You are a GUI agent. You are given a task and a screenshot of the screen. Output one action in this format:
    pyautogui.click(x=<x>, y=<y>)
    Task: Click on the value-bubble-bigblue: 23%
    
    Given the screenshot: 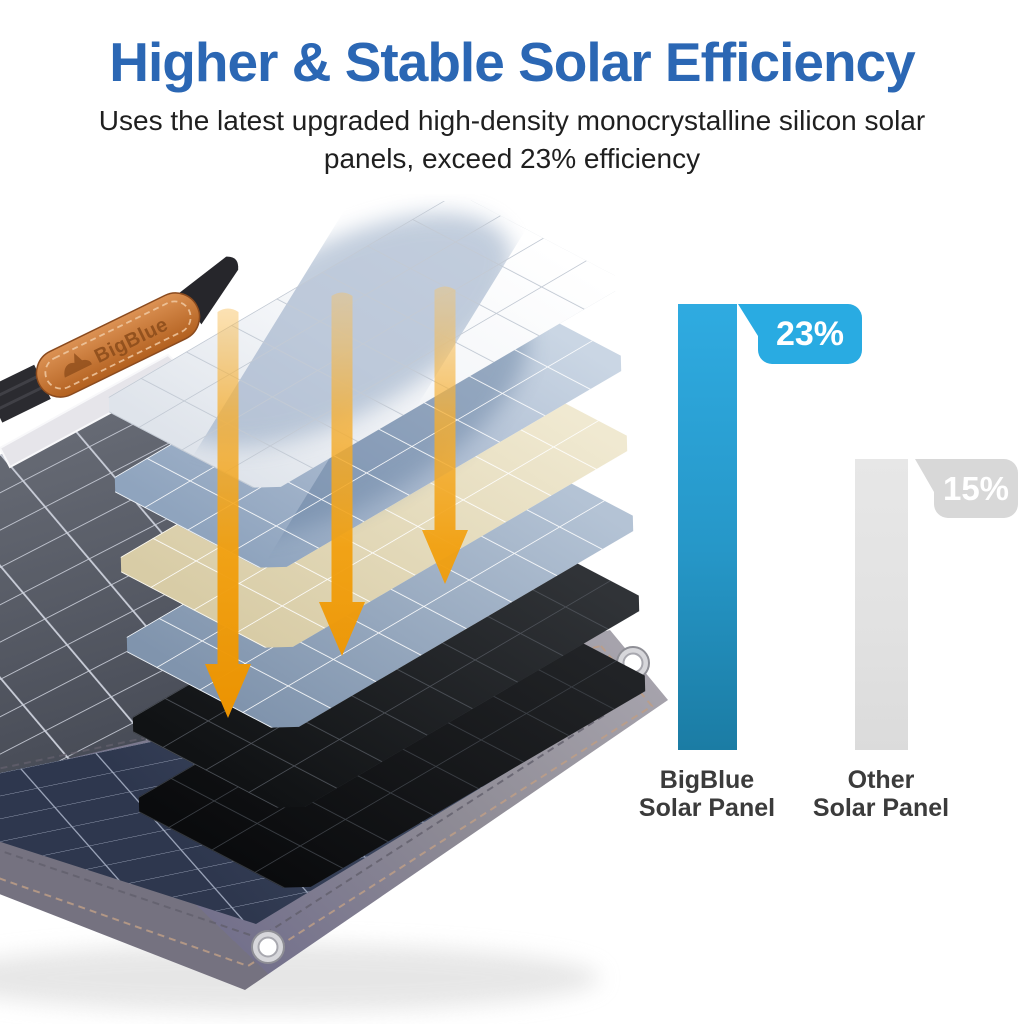 What is the action you would take?
    pyautogui.click(x=800, y=334)
    